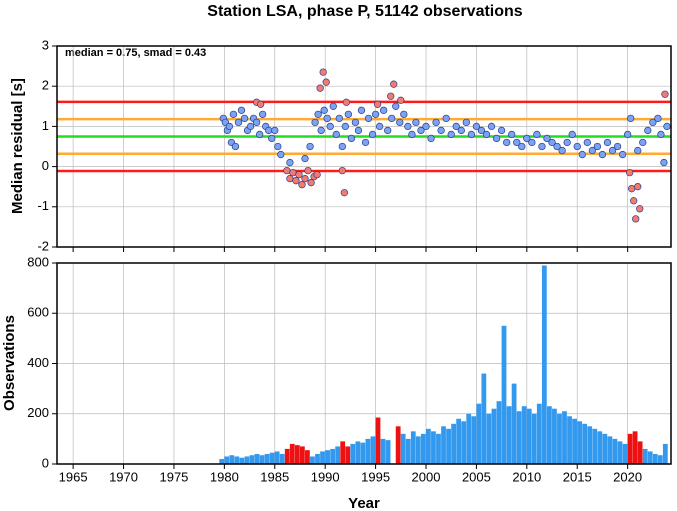 This screenshot has width=677, height=511. What do you see at coordinates (38, 412) in the screenshot?
I see `y-tick-label: 200` at bounding box center [38, 412].